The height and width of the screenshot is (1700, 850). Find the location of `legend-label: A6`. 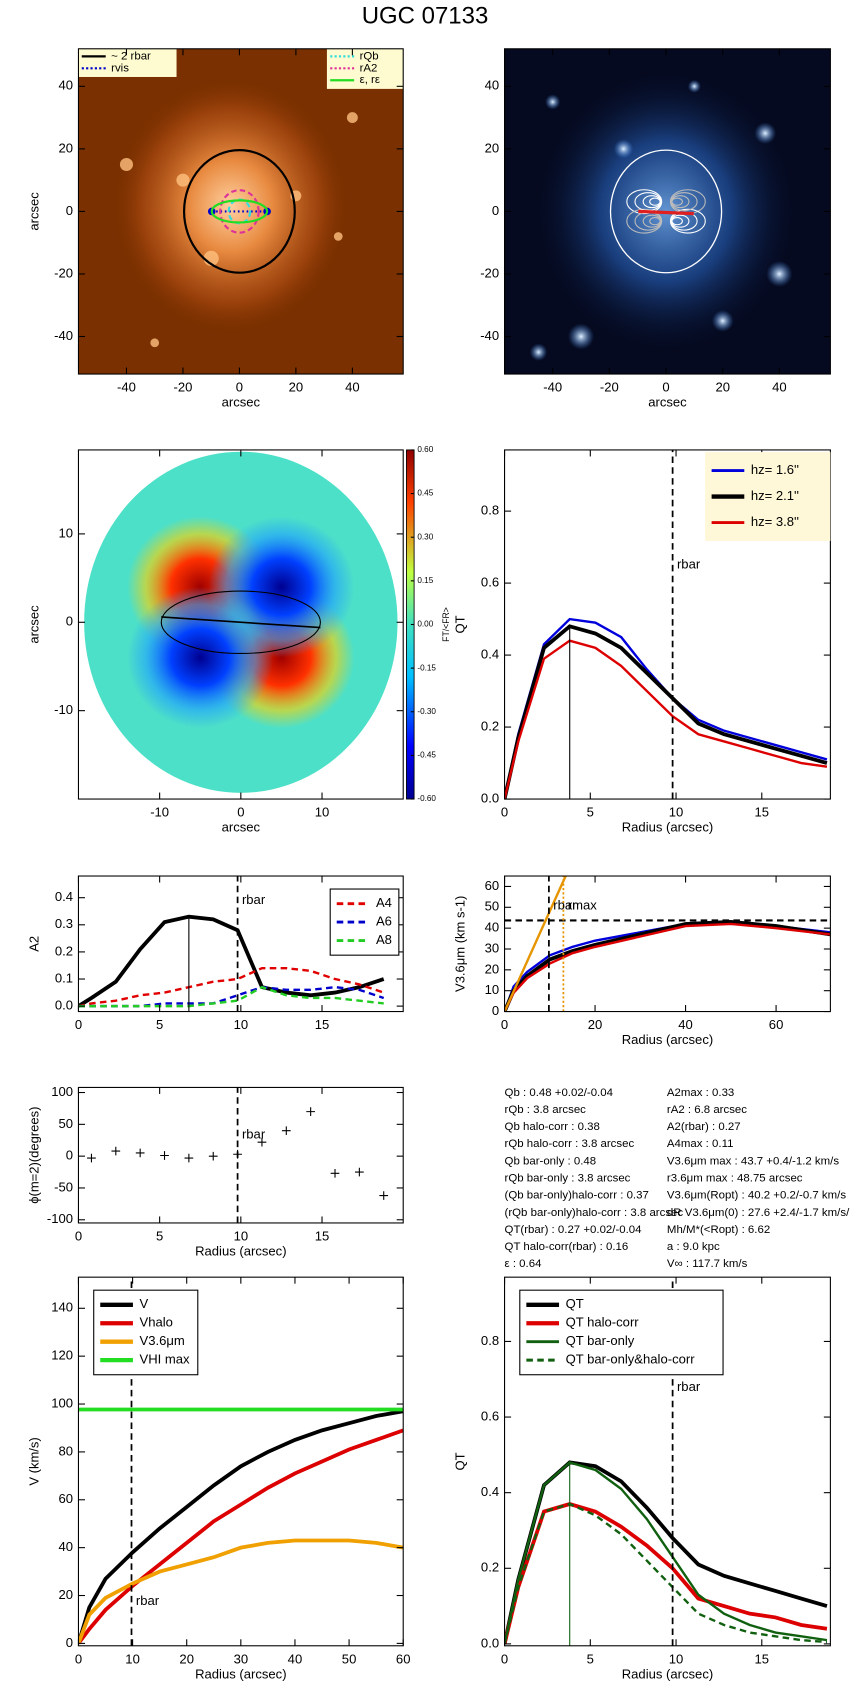

legend-label: A6 is located at coordinates (384, 921).